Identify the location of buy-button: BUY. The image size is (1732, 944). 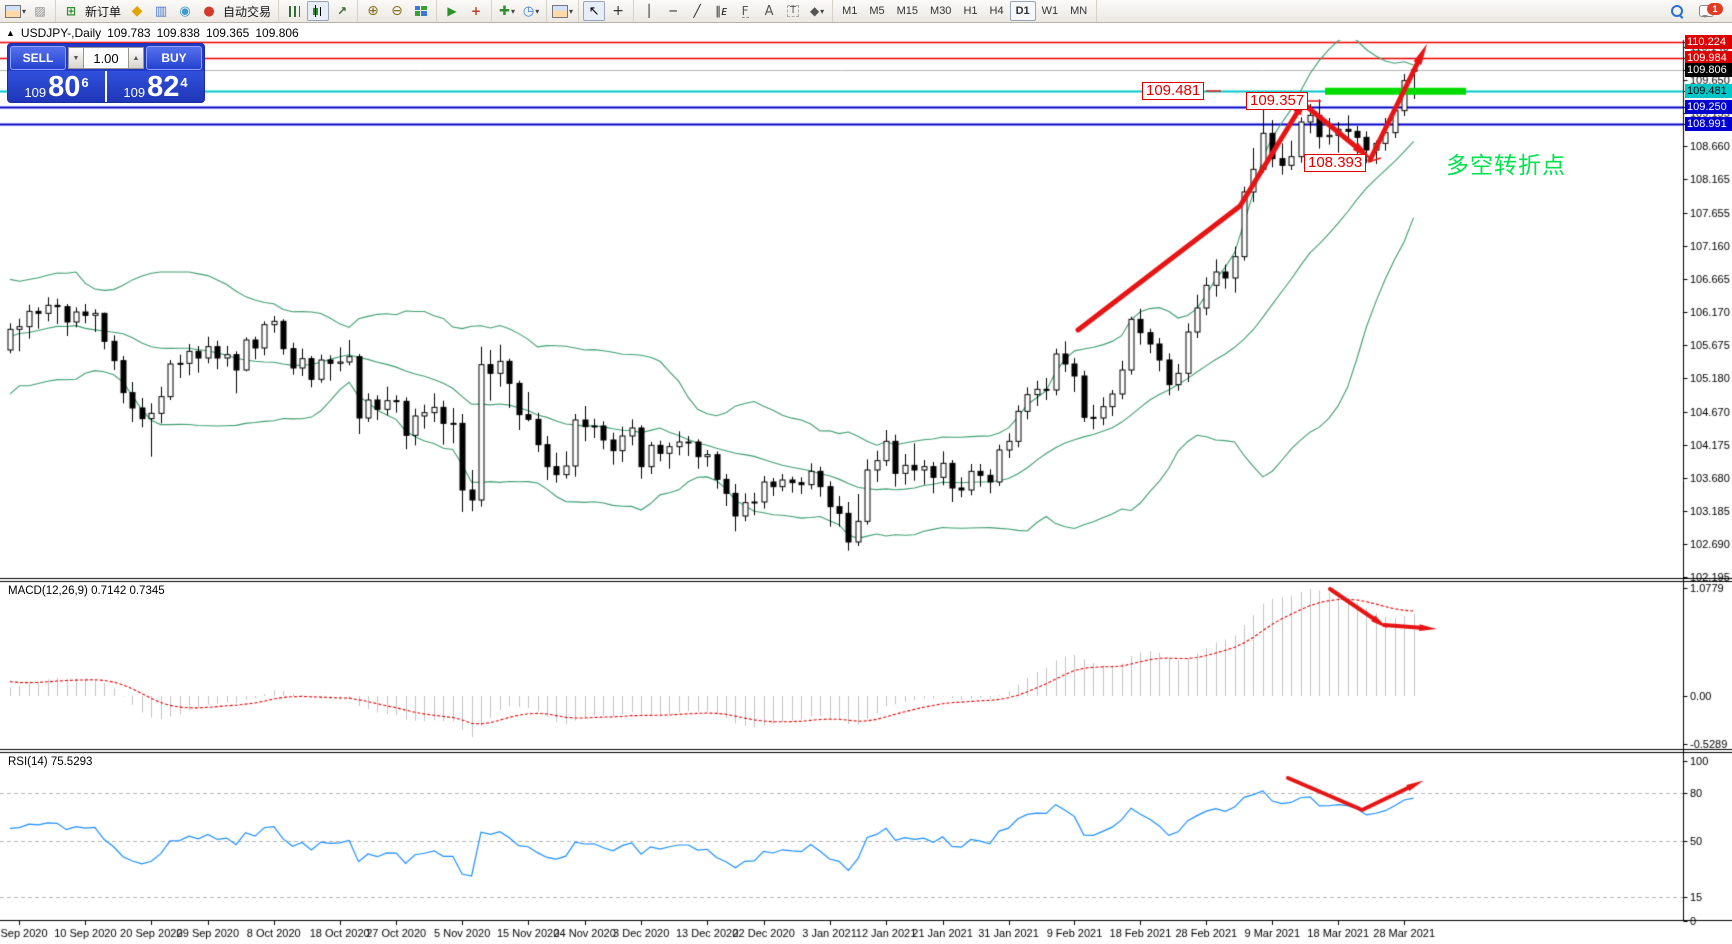
(174, 58).